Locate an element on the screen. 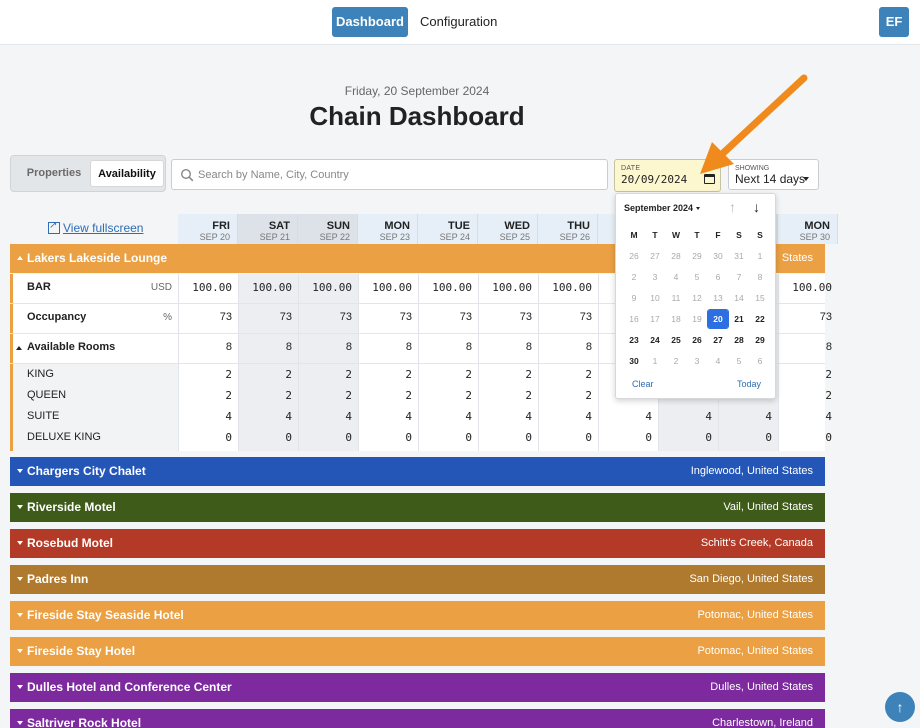 This screenshot has width=920, height=728. calendar-day: 24 is located at coordinates (655, 340).